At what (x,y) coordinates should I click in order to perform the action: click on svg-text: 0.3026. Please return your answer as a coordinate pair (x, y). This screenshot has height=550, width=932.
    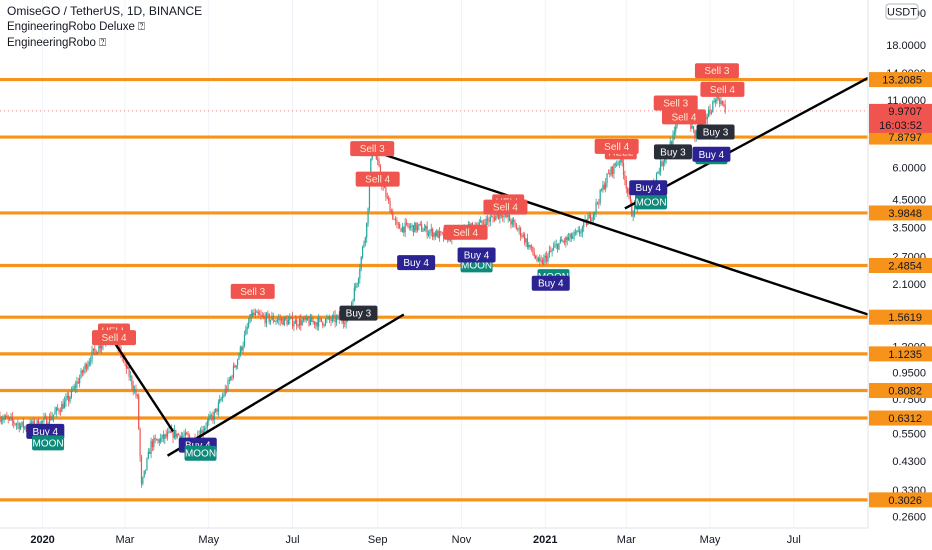
    Looking at the image, I should click on (905, 501).